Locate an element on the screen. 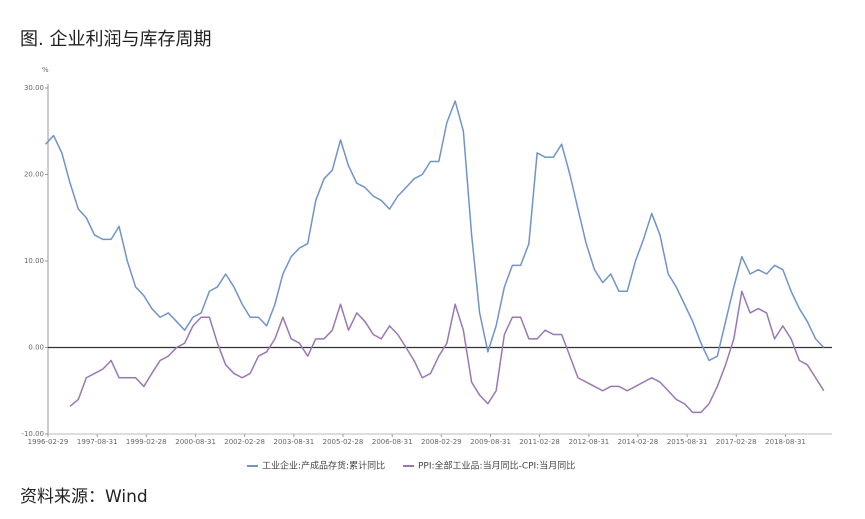  x-tick-label: 2000-08-31 is located at coordinates (195, 442).